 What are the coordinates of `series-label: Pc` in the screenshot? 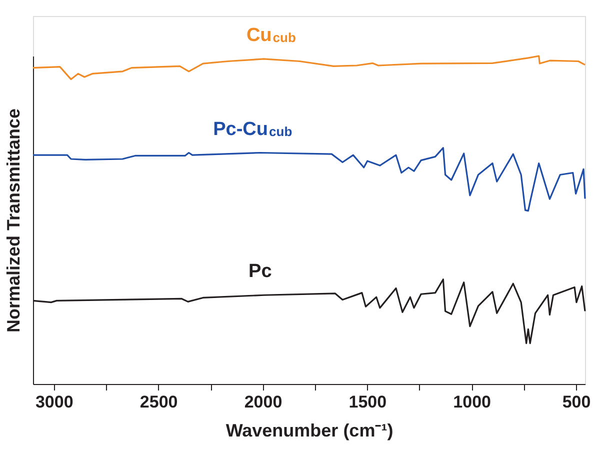 It's located at (260, 271).